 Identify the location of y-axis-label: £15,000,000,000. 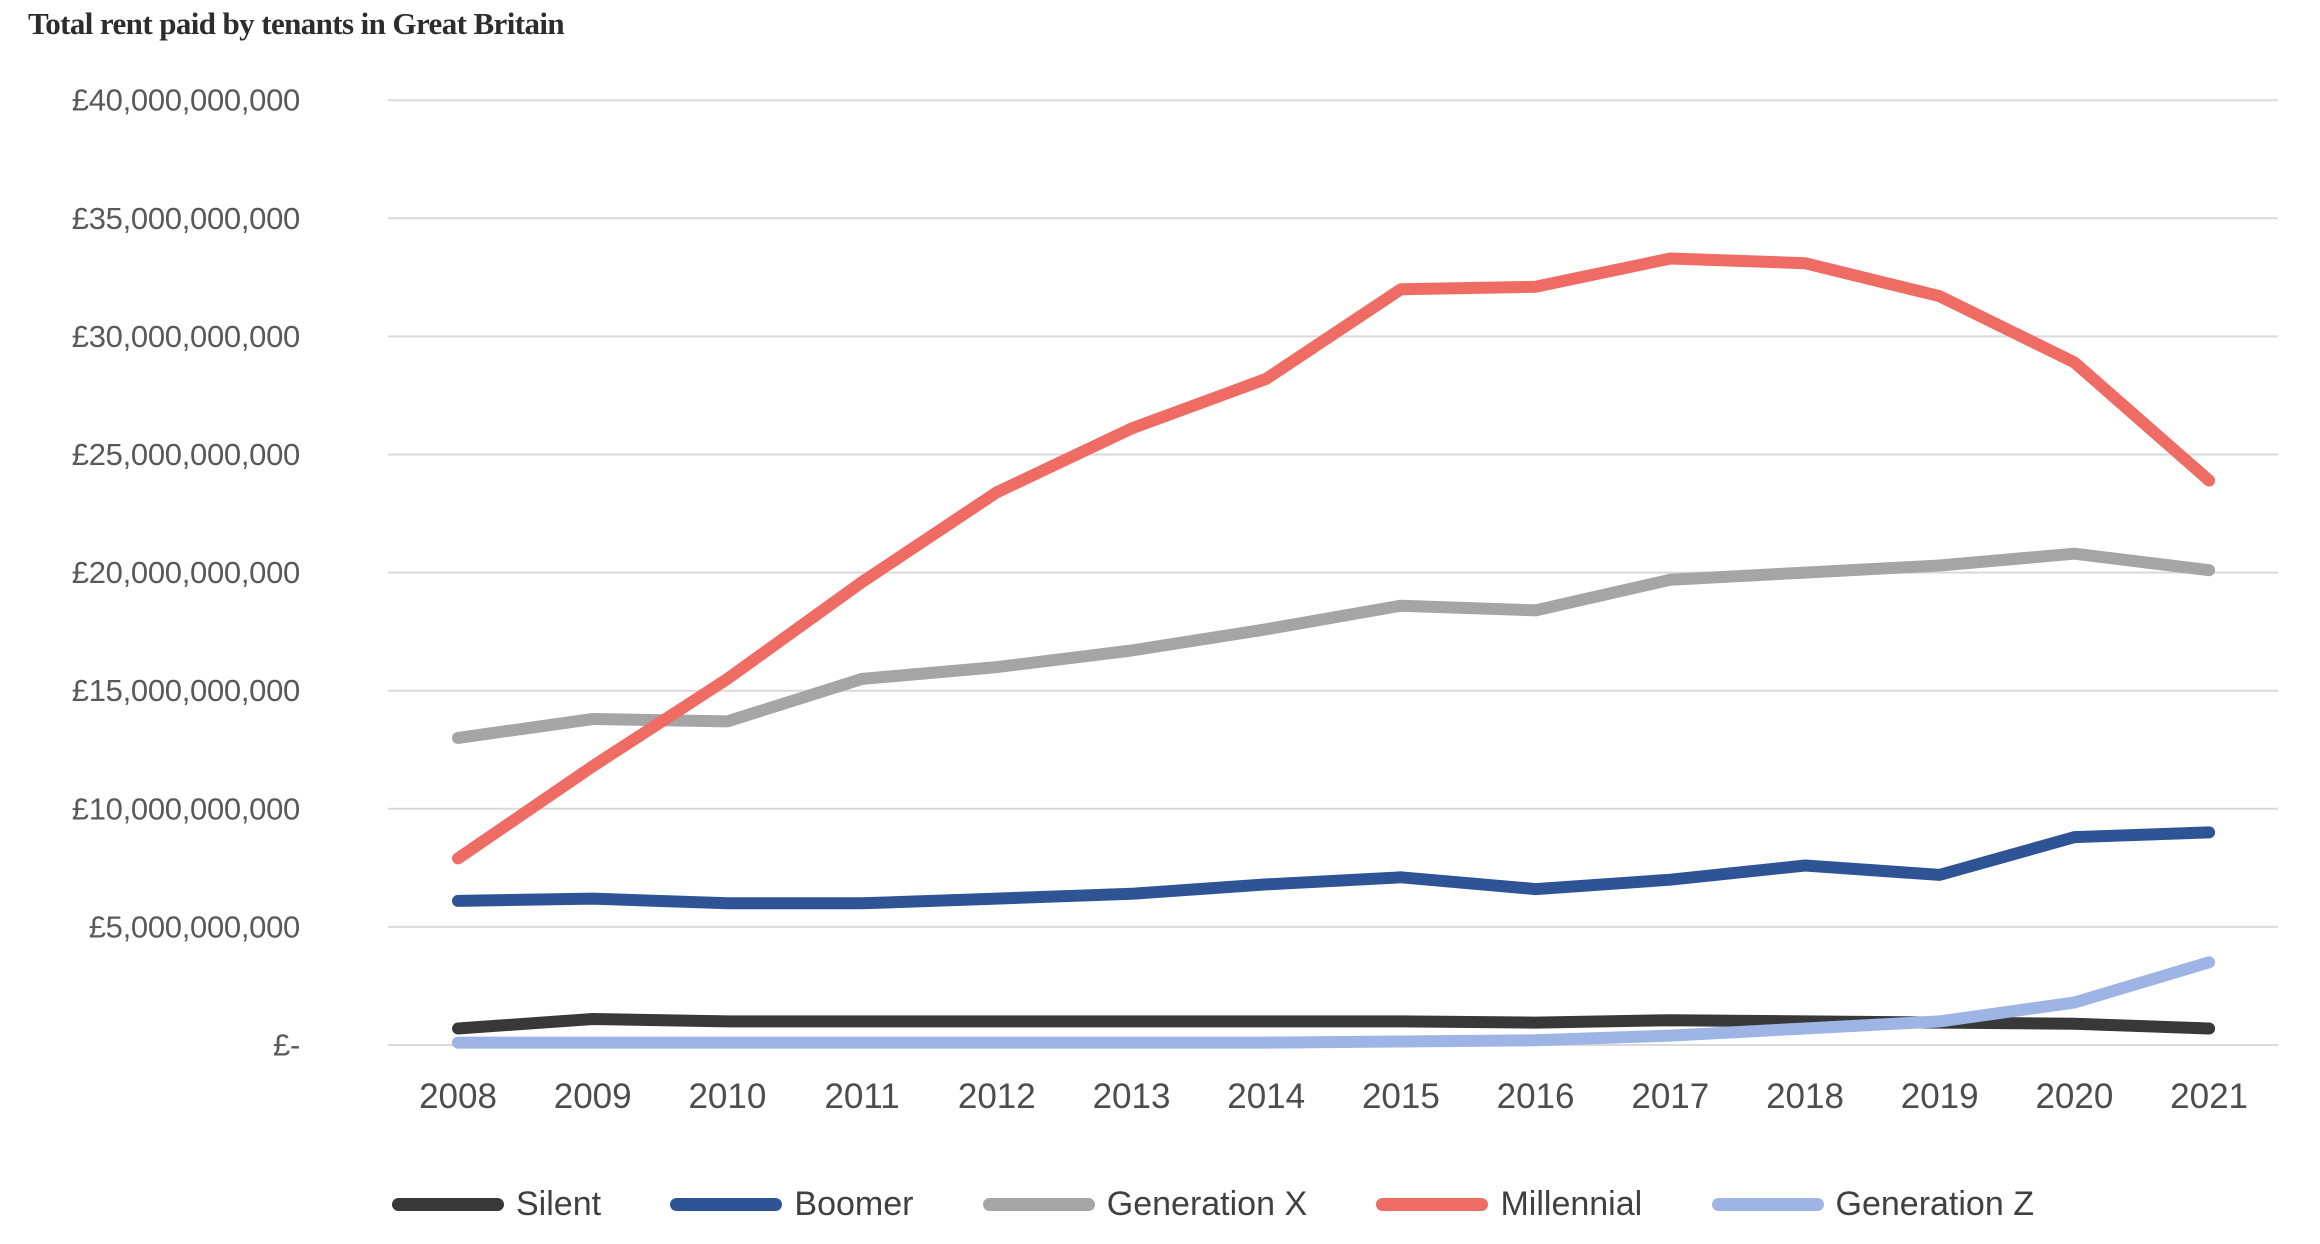
(186, 690).